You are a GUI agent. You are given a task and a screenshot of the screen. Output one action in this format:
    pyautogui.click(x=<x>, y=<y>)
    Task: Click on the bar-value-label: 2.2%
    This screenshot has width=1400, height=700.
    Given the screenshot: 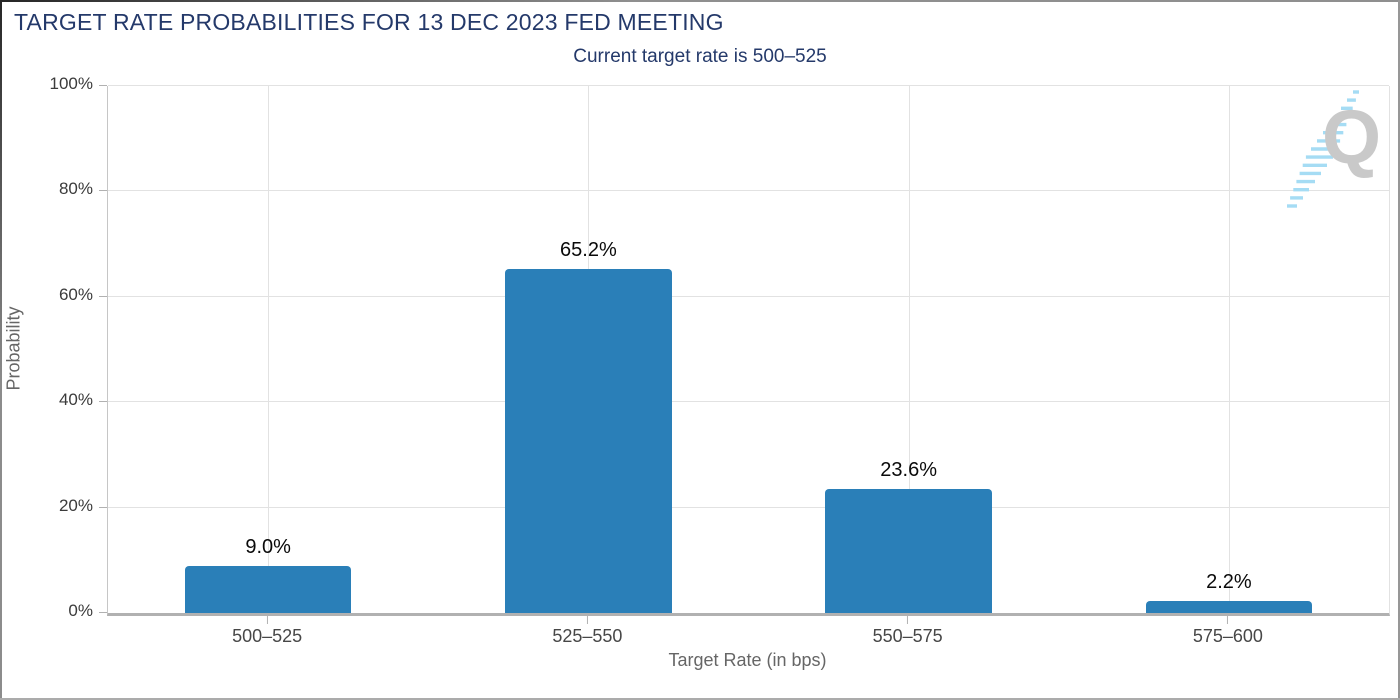 What is the action you would take?
    pyautogui.click(x=1229, y=582)
    